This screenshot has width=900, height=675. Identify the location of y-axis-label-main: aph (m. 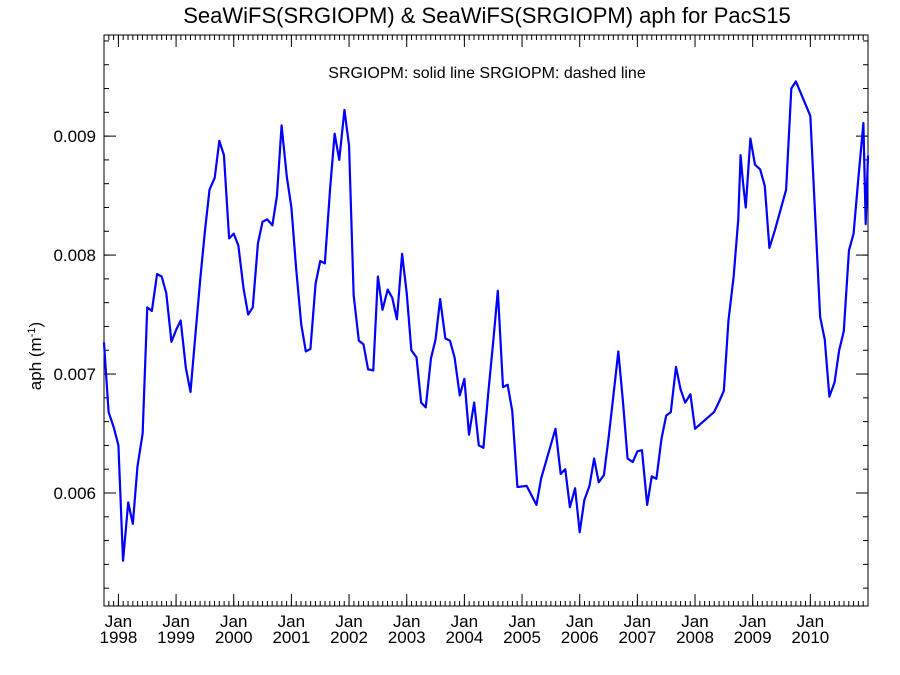
(35, 363).